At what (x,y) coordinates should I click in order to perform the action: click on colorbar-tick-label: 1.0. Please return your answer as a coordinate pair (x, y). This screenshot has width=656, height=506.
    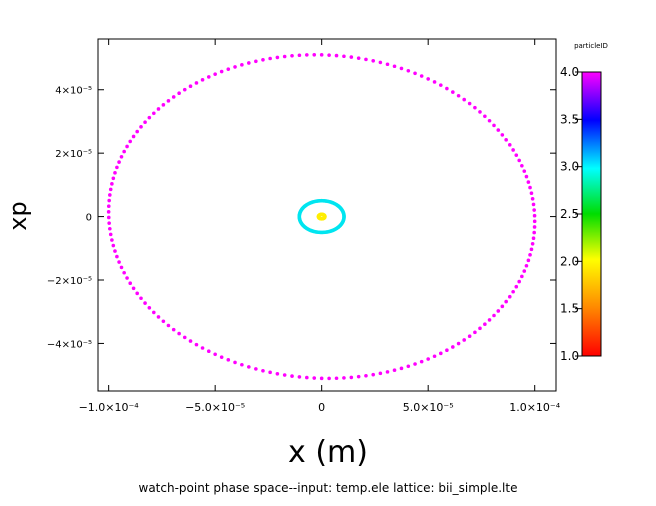
    Looking at the image, I should click on (569, 356).